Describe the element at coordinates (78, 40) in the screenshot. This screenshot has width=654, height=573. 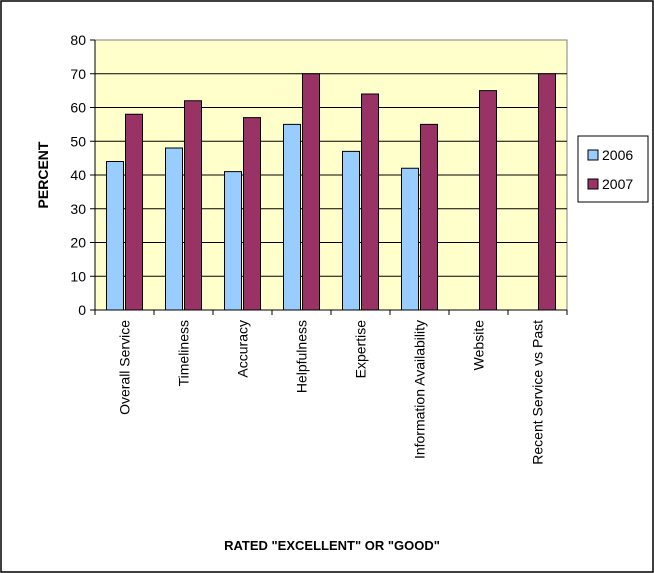
I see `y-tick-label: 80` at that location.